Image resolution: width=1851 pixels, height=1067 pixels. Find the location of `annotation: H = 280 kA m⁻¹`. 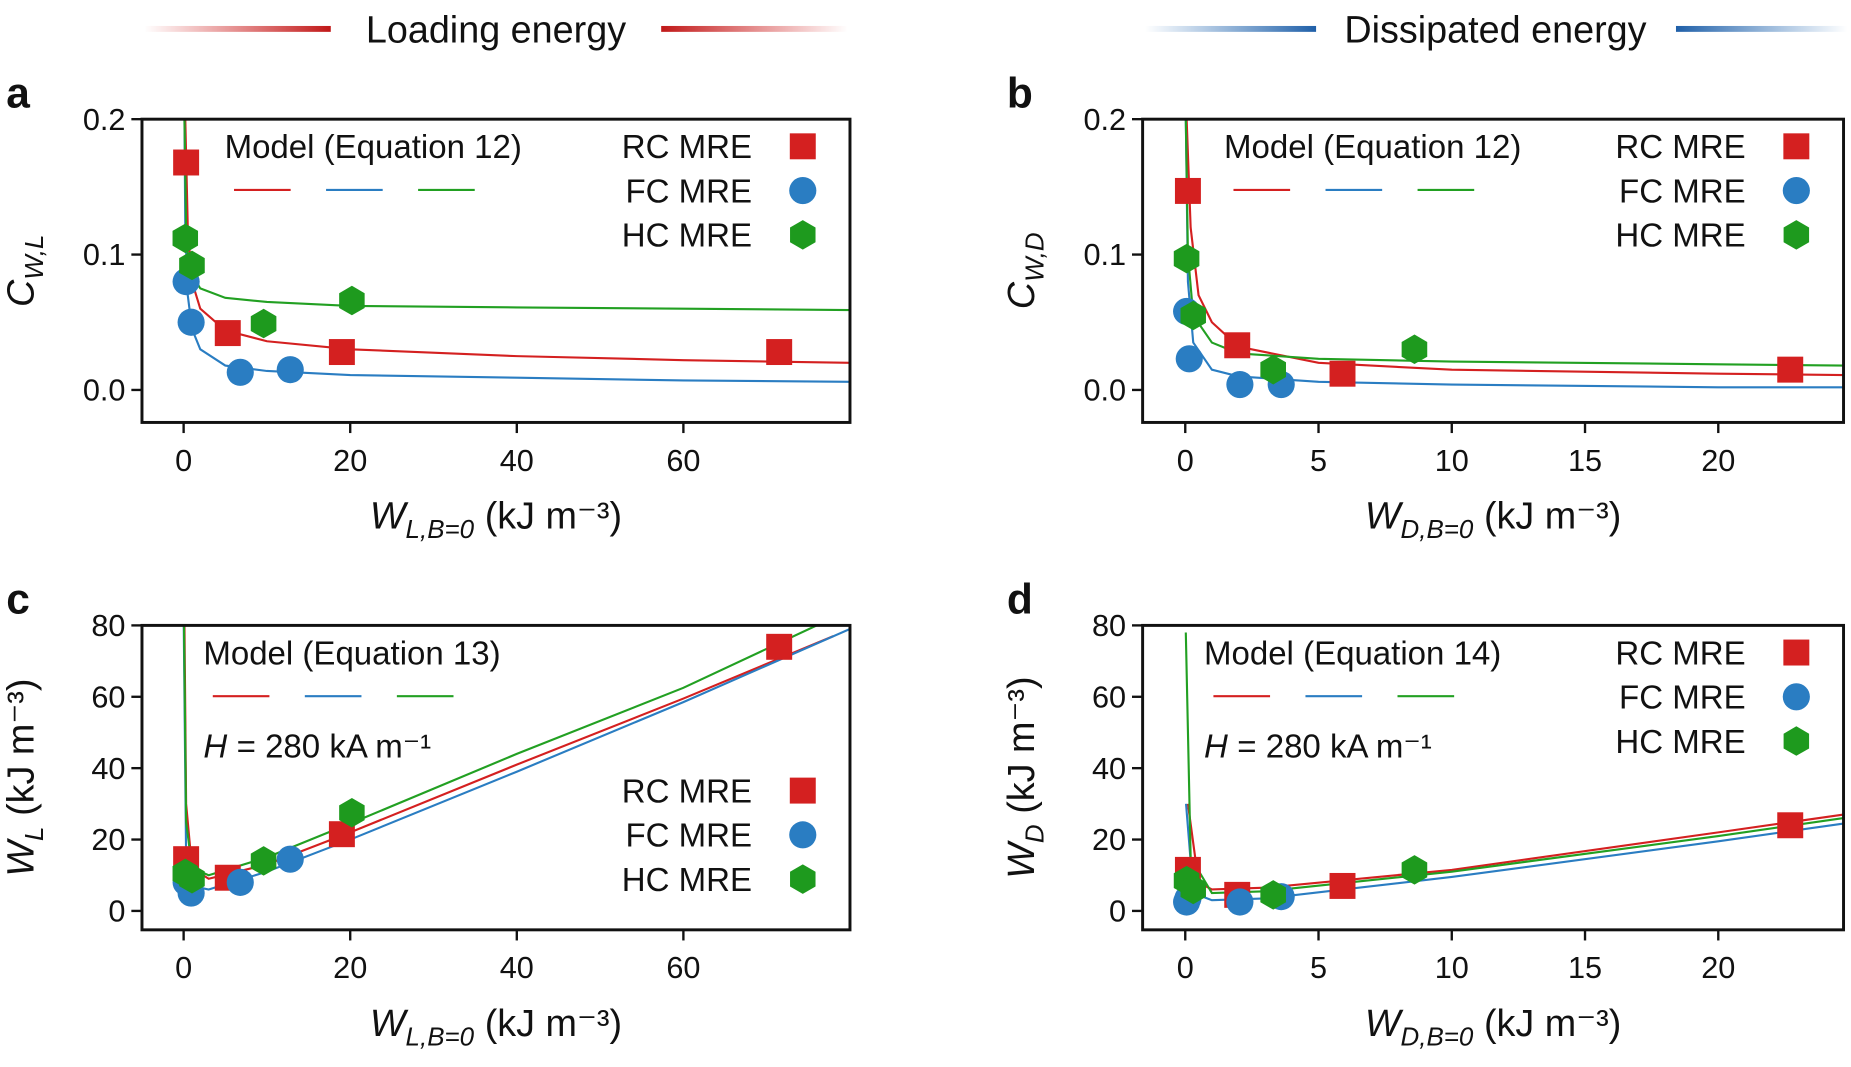

annotation: H = 280 kA m⁻¹ is located at coordinates (1318, 746).